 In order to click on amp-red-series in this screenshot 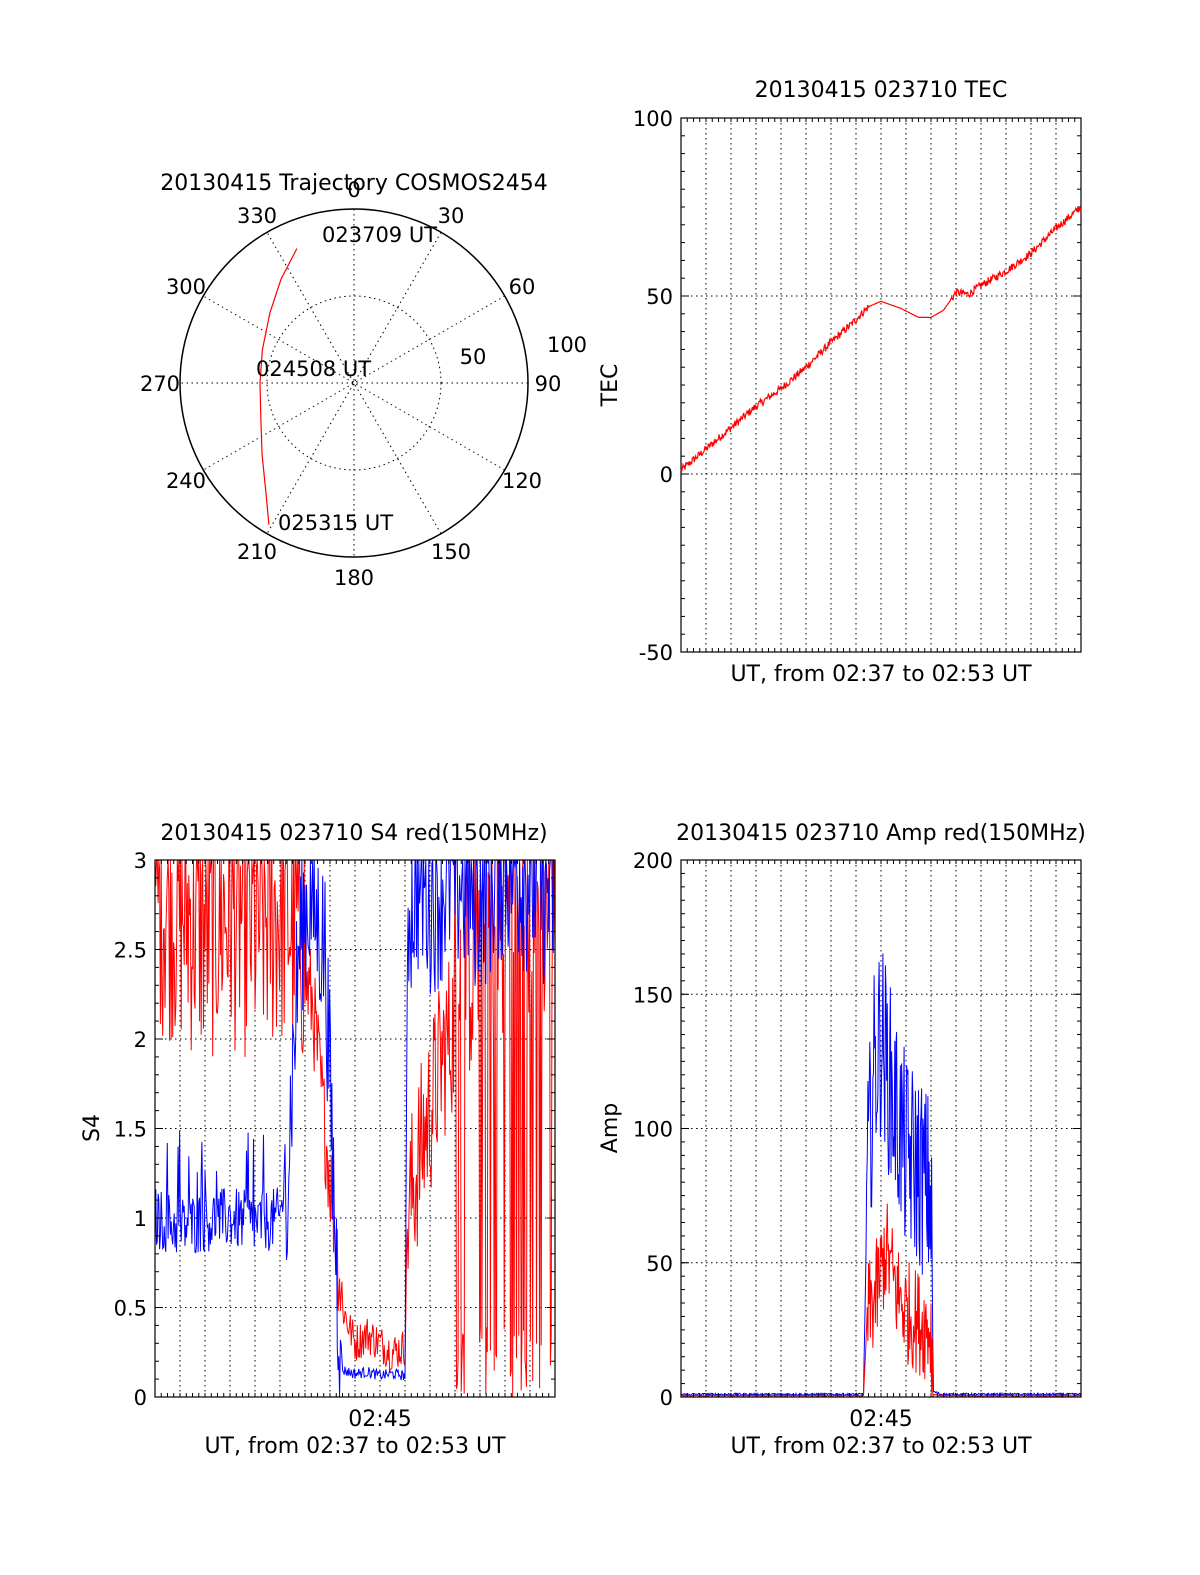, I will do `click(881, 1300)`.